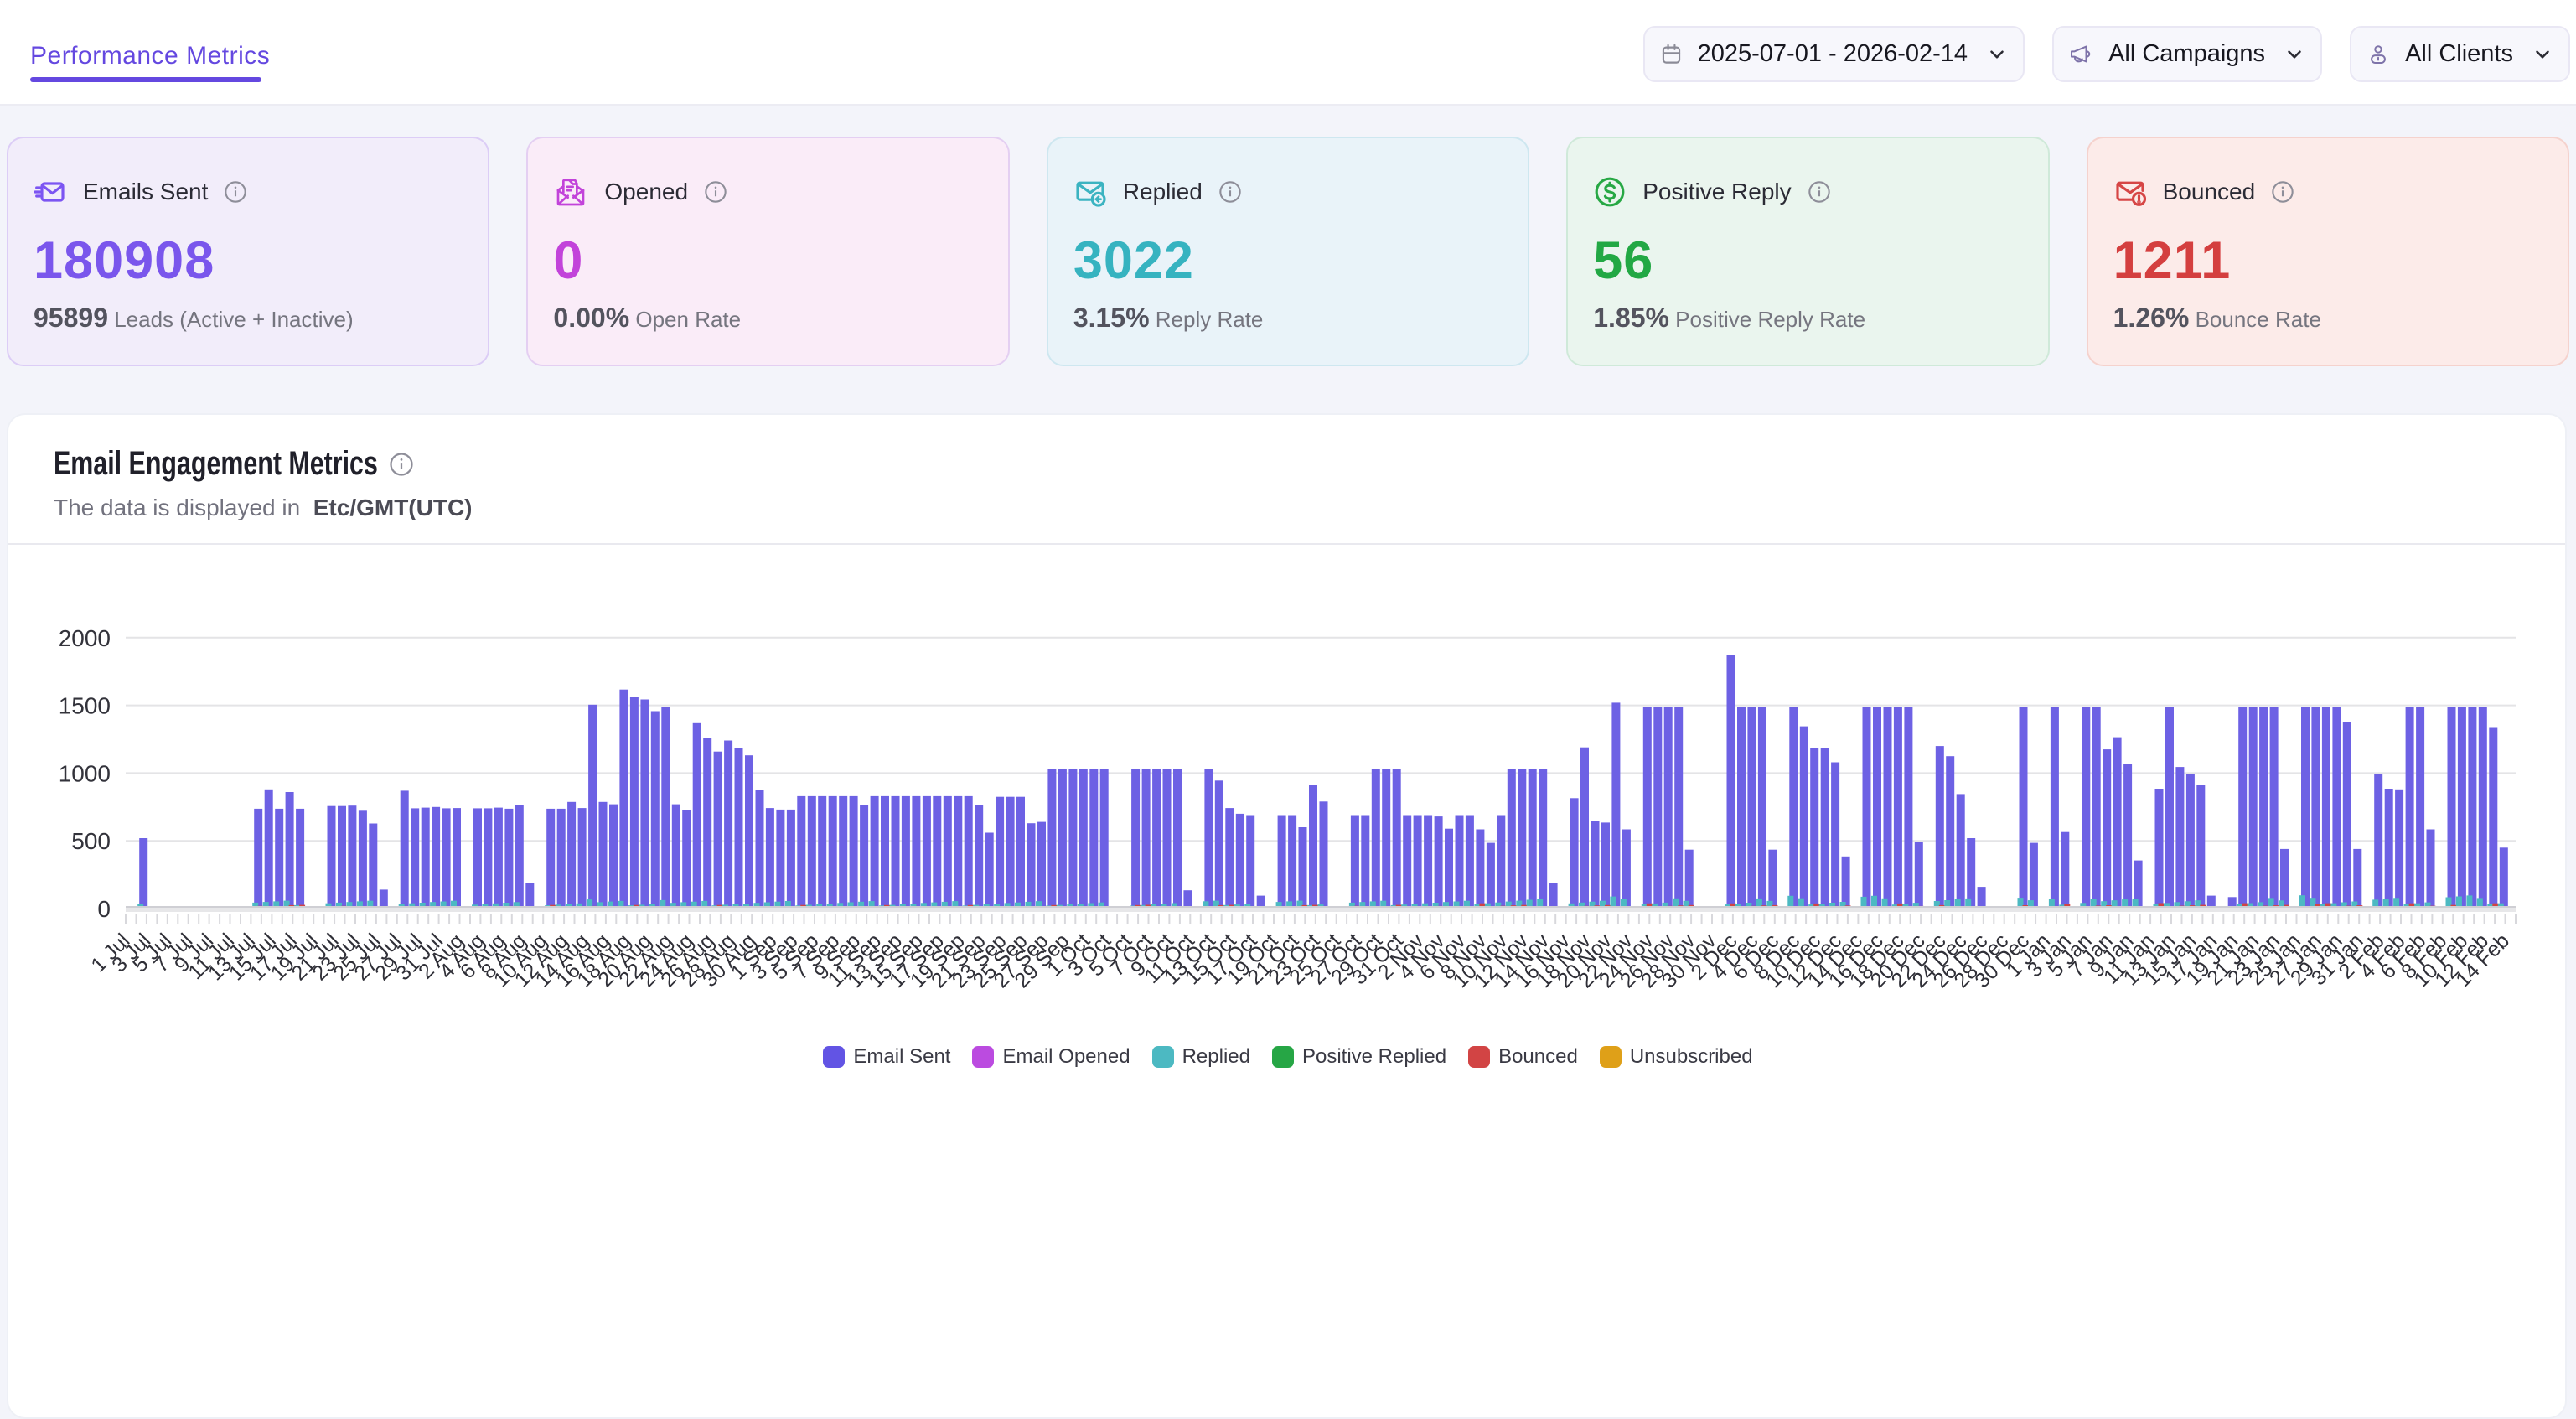  I want to click on svg-text: 1000, so click(85, 773).